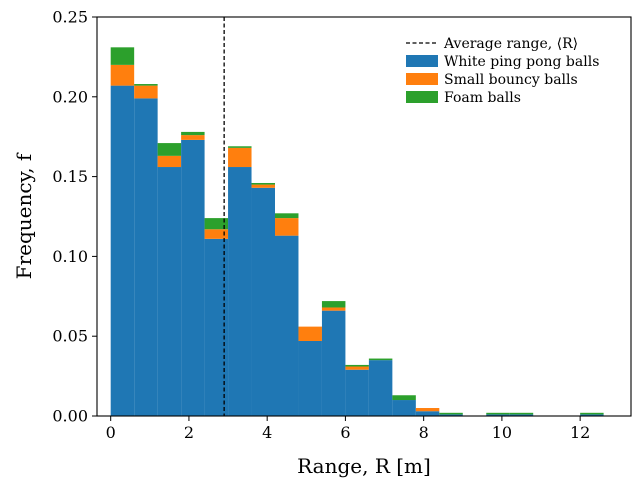 The image size is (633, 482). I want to click on x-axis-label: Range, R [m], so click(364, 466).